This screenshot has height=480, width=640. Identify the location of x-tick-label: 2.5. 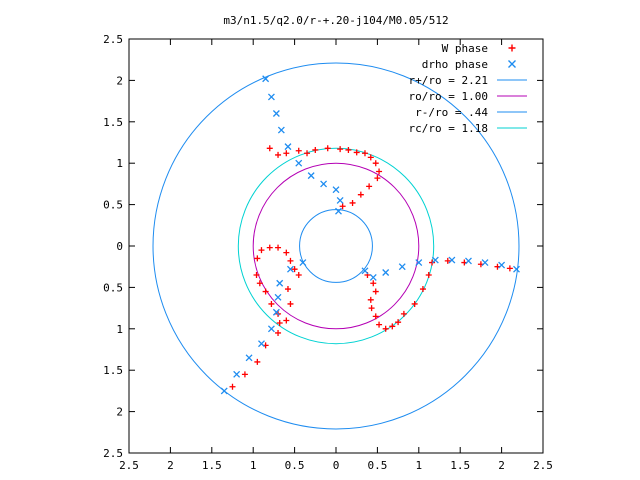
(543, 465).